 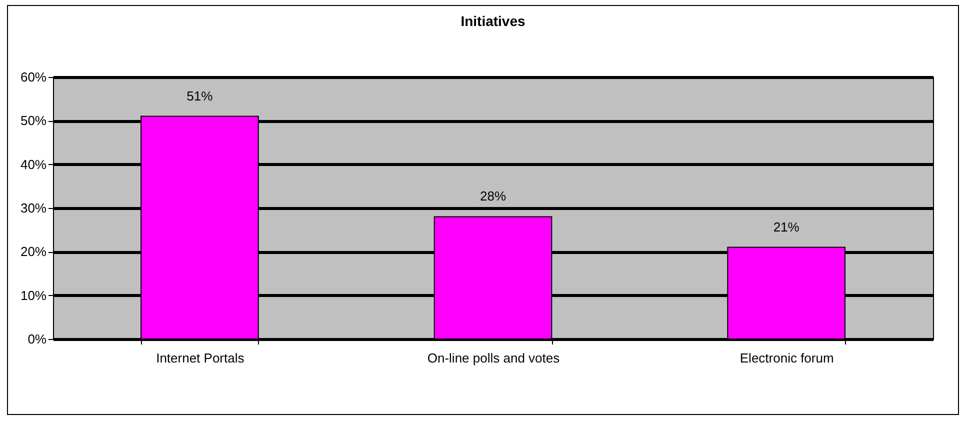 What do you see at coordinates (200, 96) in the screenshot?
I see `data-label: 51%` at bounding box center [200, 96].